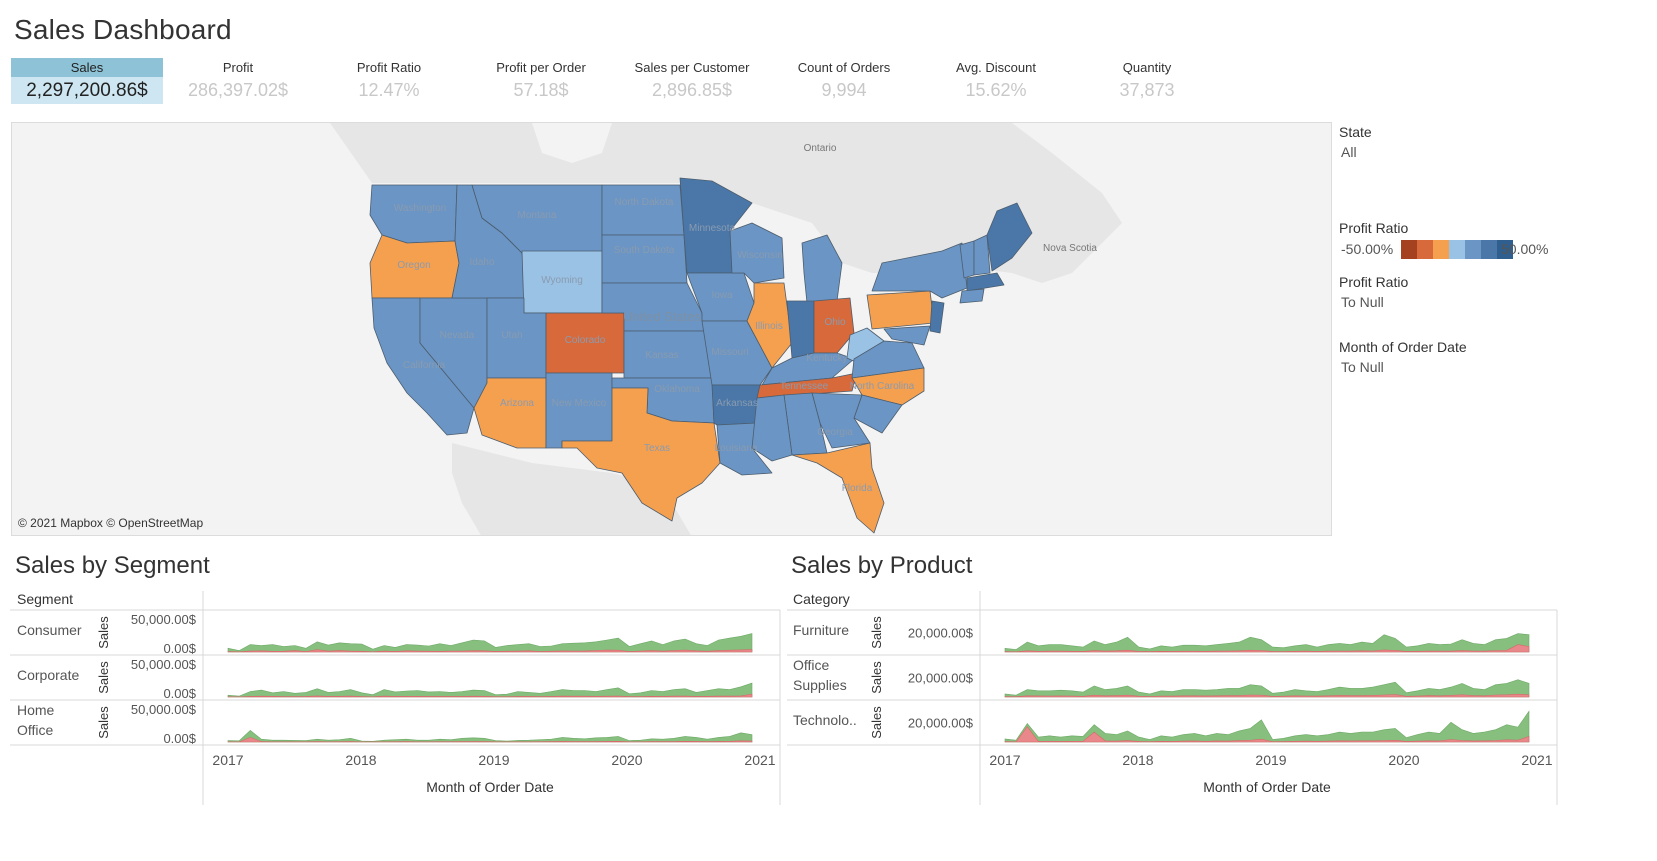 The width and height of the screenshot is (1657, 861). I want to click on state-massachusetts, so click(985, 282).